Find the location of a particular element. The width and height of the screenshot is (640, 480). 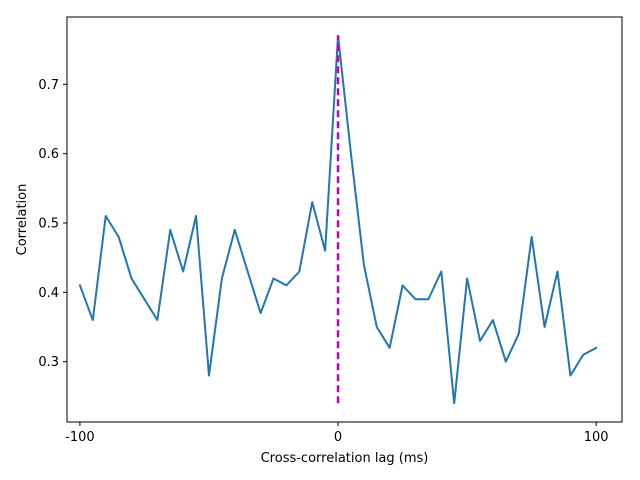

y-tick-label: 0.7 is located at coordinates (48, 85).